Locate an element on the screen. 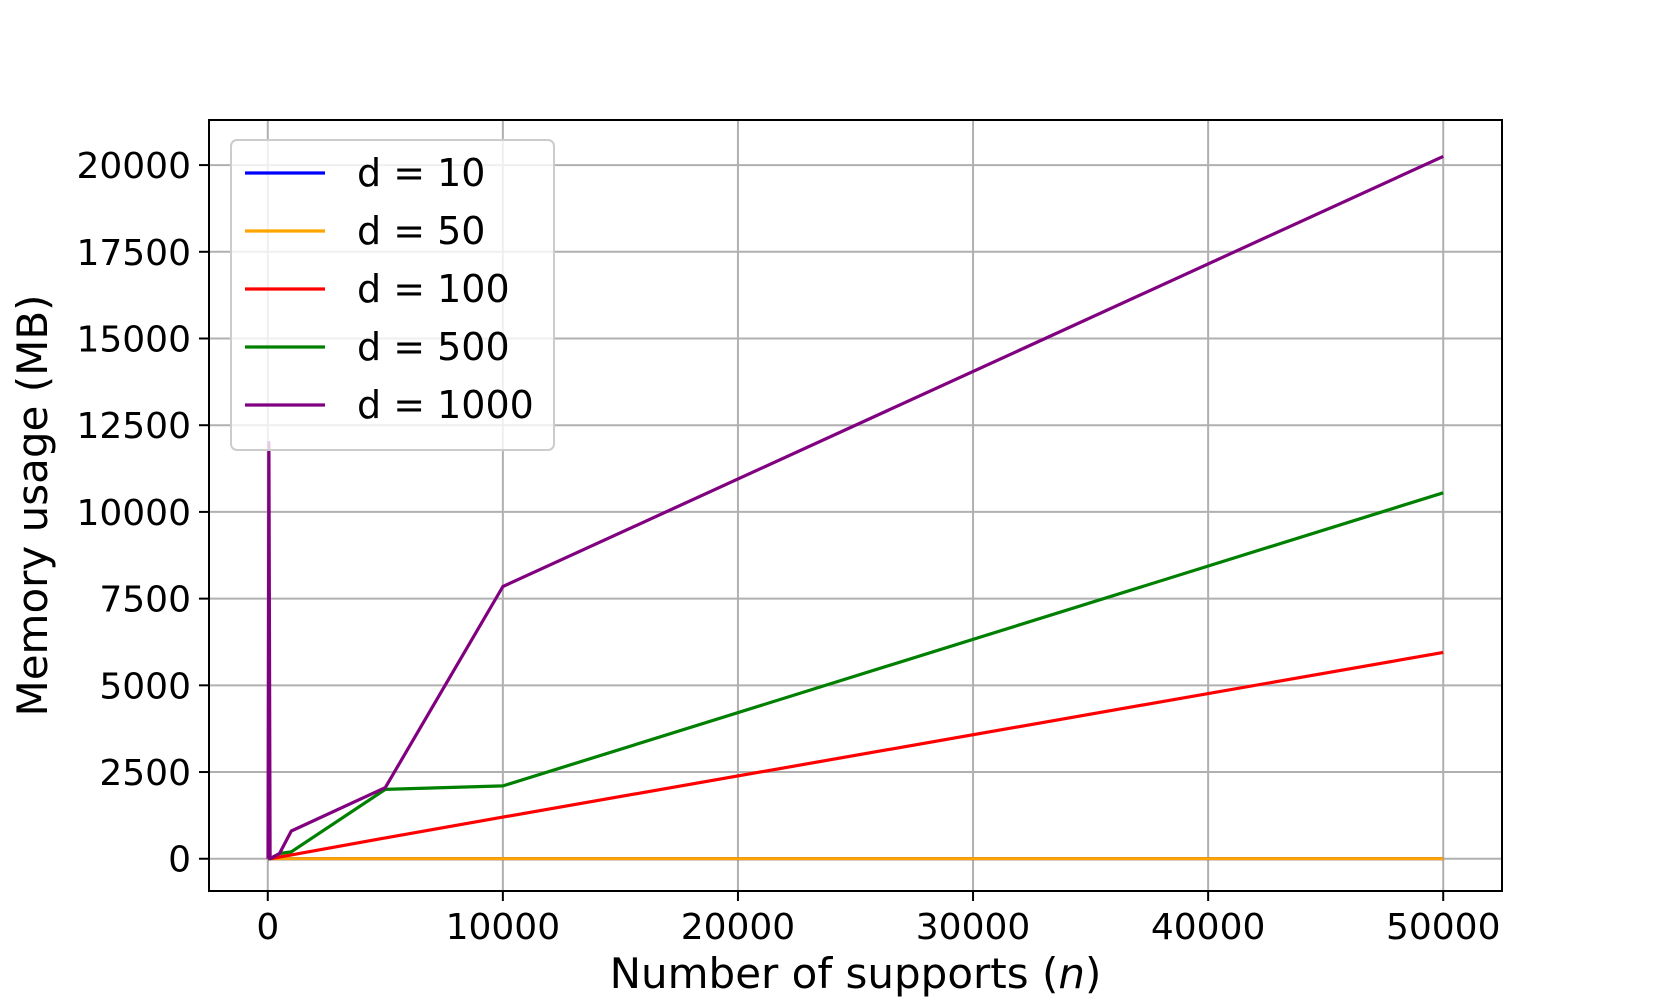 The image size is (1661, 997). legend-label: d = 1000 is located at coordinates (445, 405).